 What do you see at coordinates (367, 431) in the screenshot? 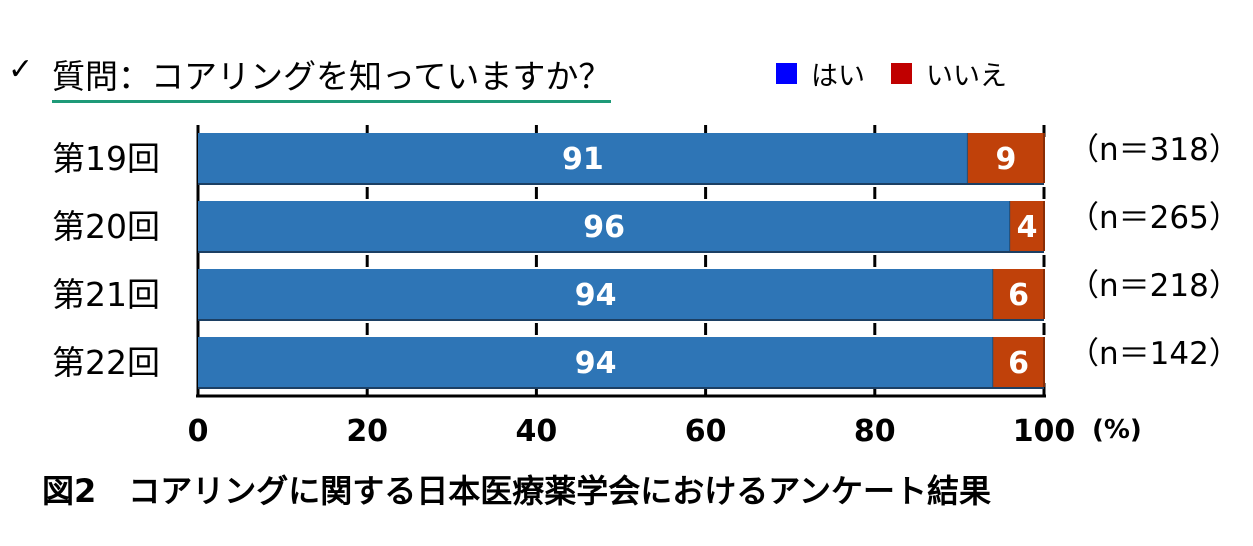
I see `x-tick-label: 20` at bounding box center [367, 431].